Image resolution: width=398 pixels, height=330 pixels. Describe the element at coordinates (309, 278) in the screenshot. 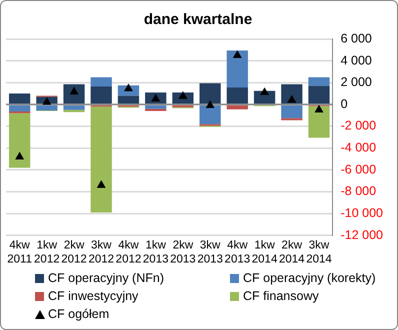

I see `legend-label: CF operacyjny (korekty)` at that location.